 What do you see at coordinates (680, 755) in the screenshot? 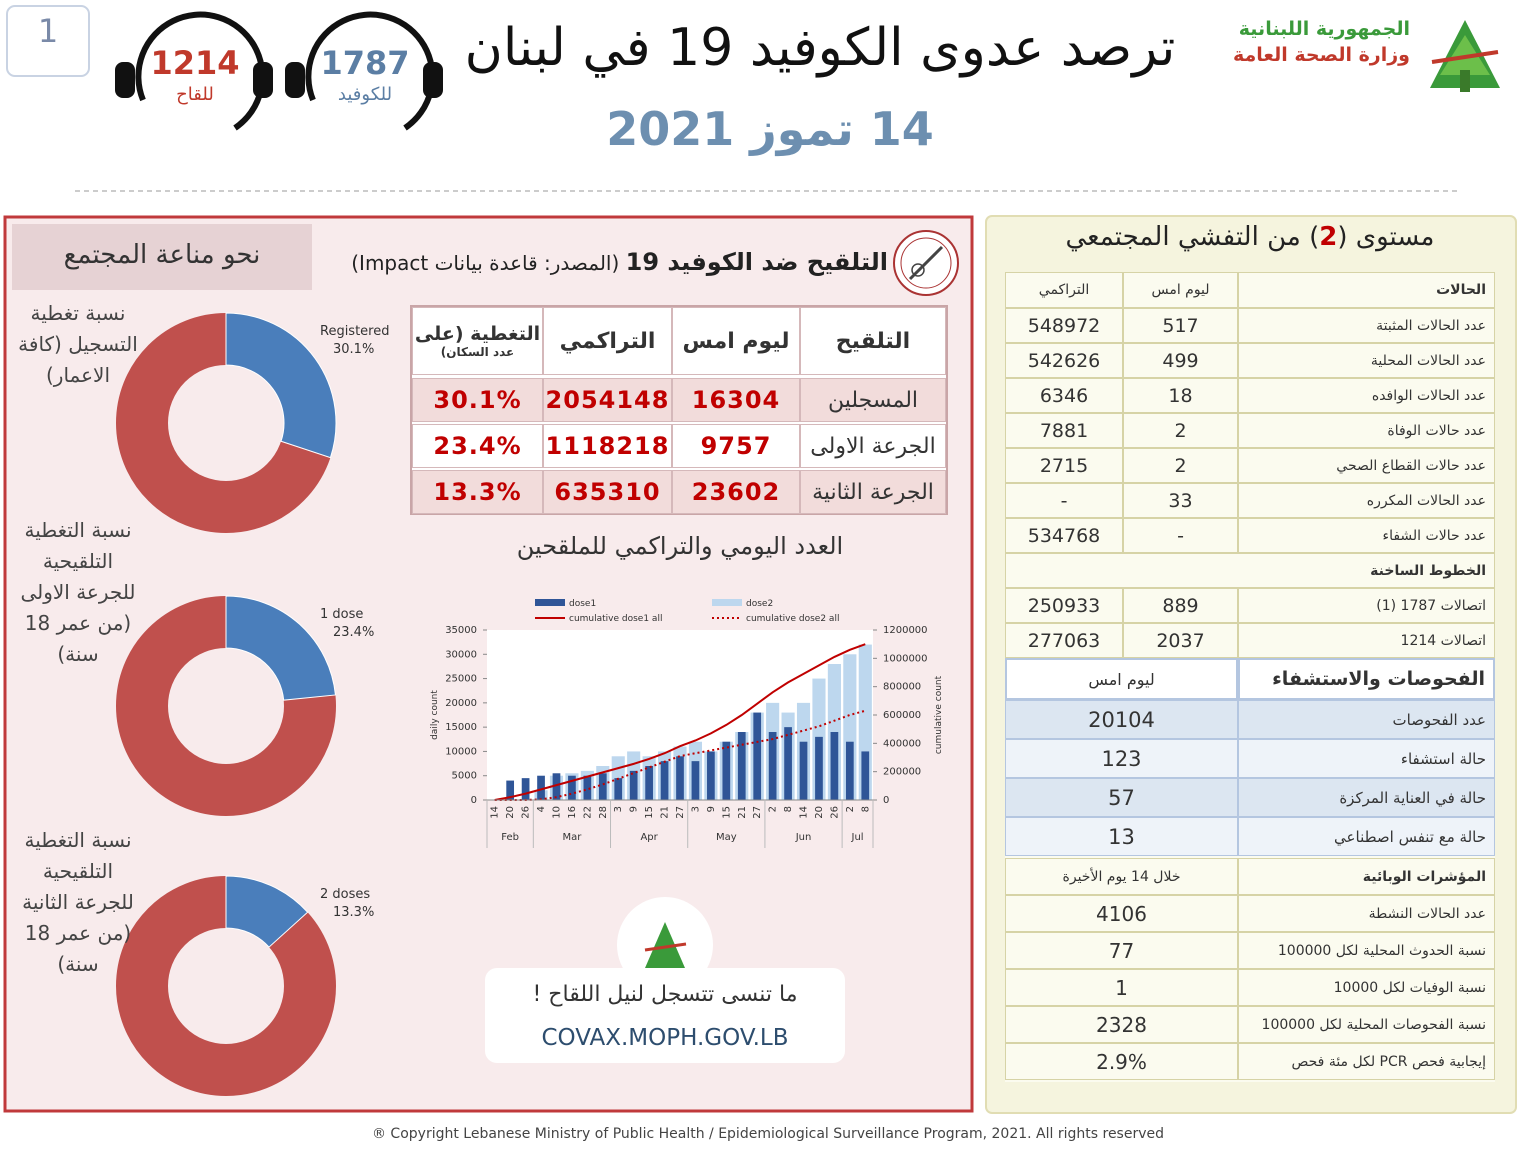
I see `line` at bounding box center [680, 755].